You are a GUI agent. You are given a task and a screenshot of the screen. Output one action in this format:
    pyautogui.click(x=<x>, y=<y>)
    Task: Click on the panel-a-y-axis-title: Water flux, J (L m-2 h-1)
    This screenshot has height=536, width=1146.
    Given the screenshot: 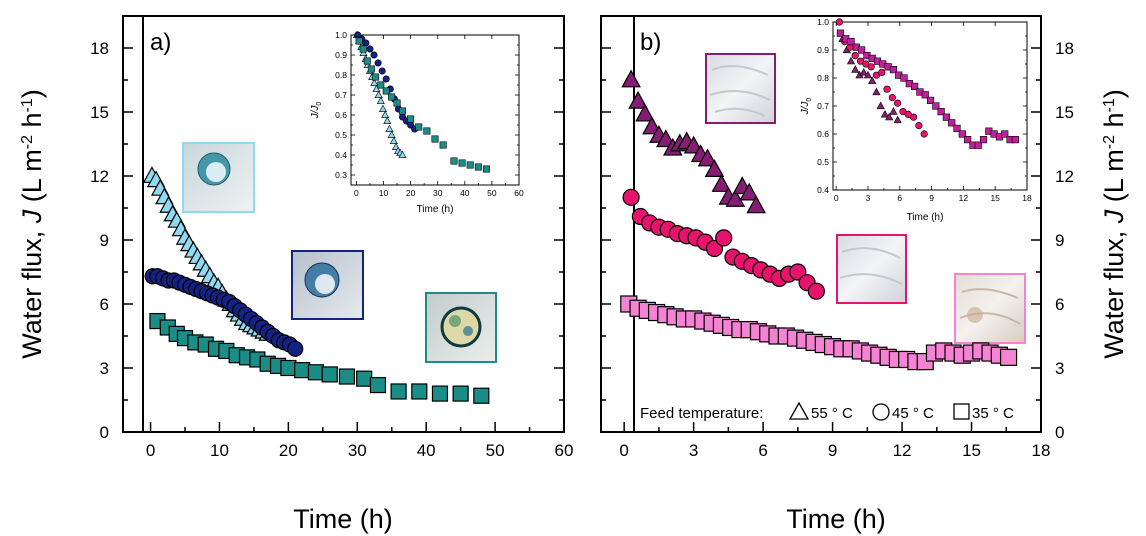 What is the action you would take?
    pyautogui.click(x=32, y=224)
    